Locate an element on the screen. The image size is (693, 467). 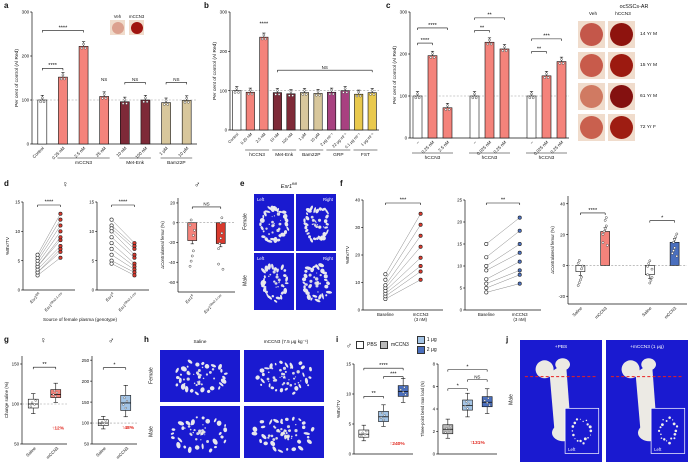
veh-label: Veh is located at coordinates (117, 16).